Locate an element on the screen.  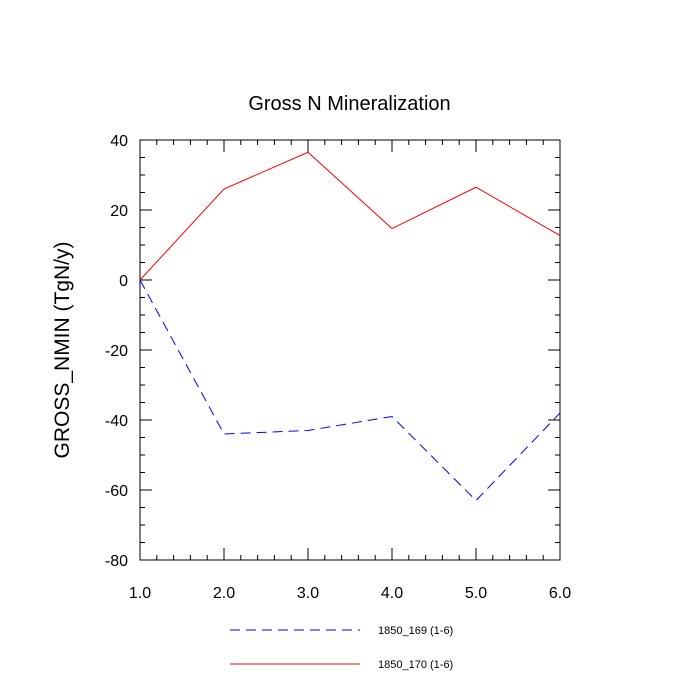
x-tick-label: 2.0 is located at coordinates (224, 593).